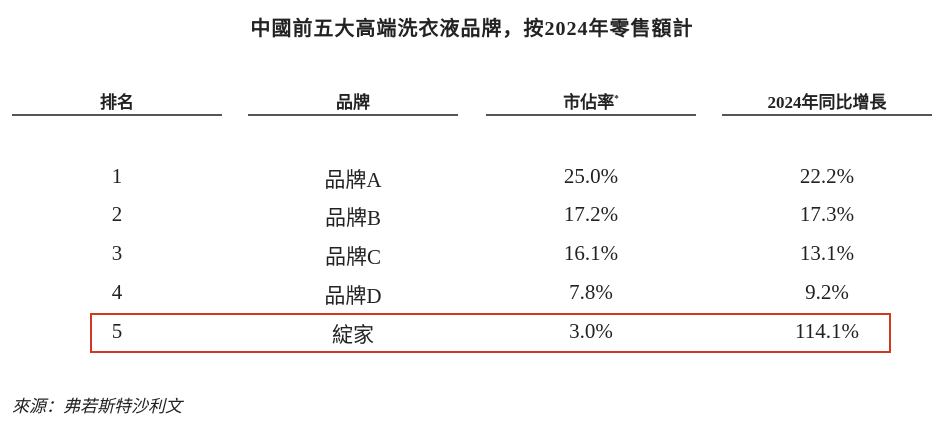 This screenshot has height=423, width=944. Describe the element at coordinates (117, 214) in the screenshot. I see `cell-rank: 2` at that location.